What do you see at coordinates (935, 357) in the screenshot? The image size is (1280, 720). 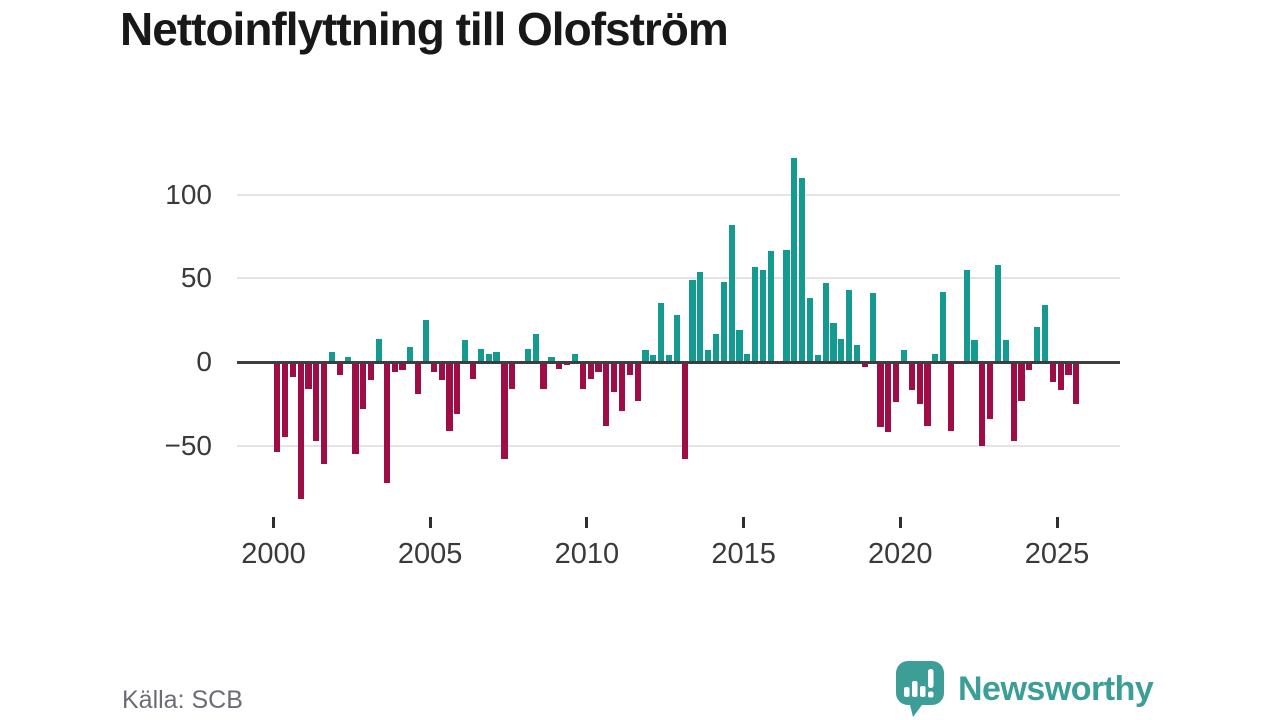 I see `bar-2021-q1` at bounding box center [935, 357].